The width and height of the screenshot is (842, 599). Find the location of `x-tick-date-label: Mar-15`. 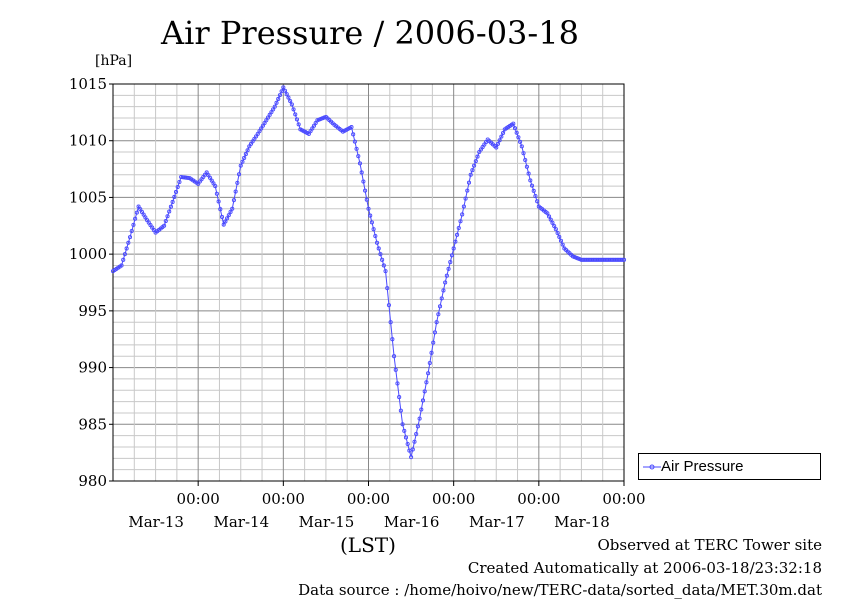

x-tick-date-label: Mar-15 is located at coordinates (327, 522).